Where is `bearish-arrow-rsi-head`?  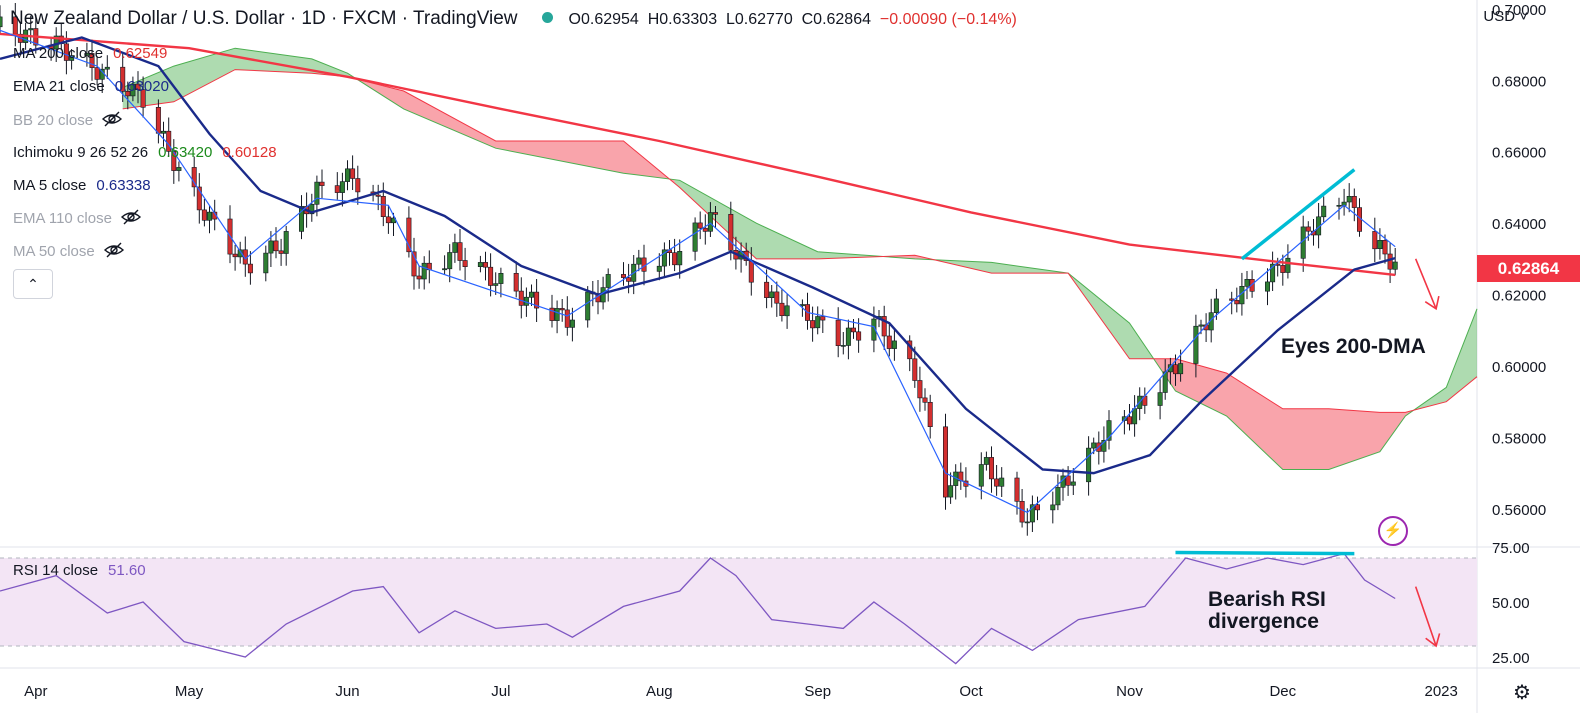 bearish-arrow-rsi-head is located at coordinates (1433, 640).